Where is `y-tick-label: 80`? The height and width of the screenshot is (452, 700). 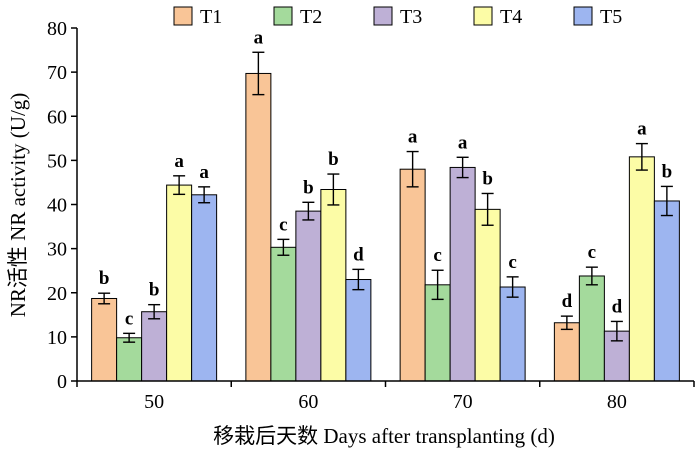 y-tick-label: 80 is located at coordinates (57, 29).